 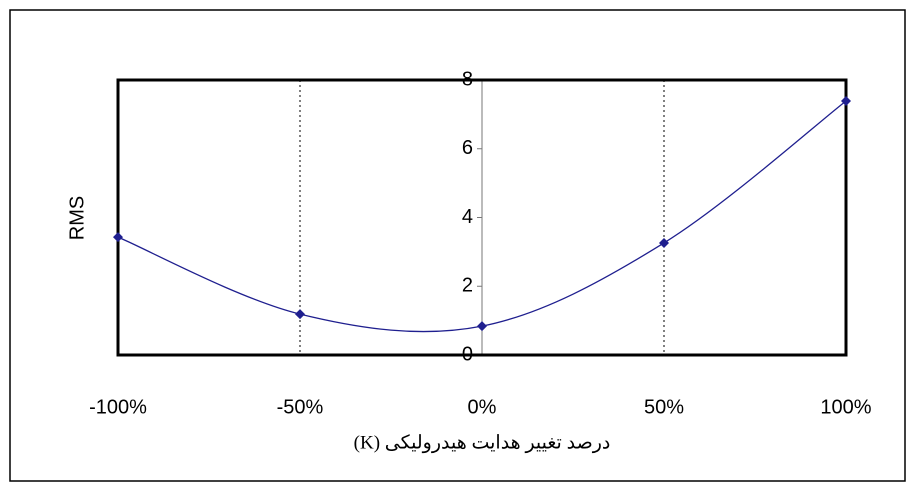 I want to click on x-axis-label: درصد تغییر هدایت هیدرولیکی (K), so click(x=482, y=442).